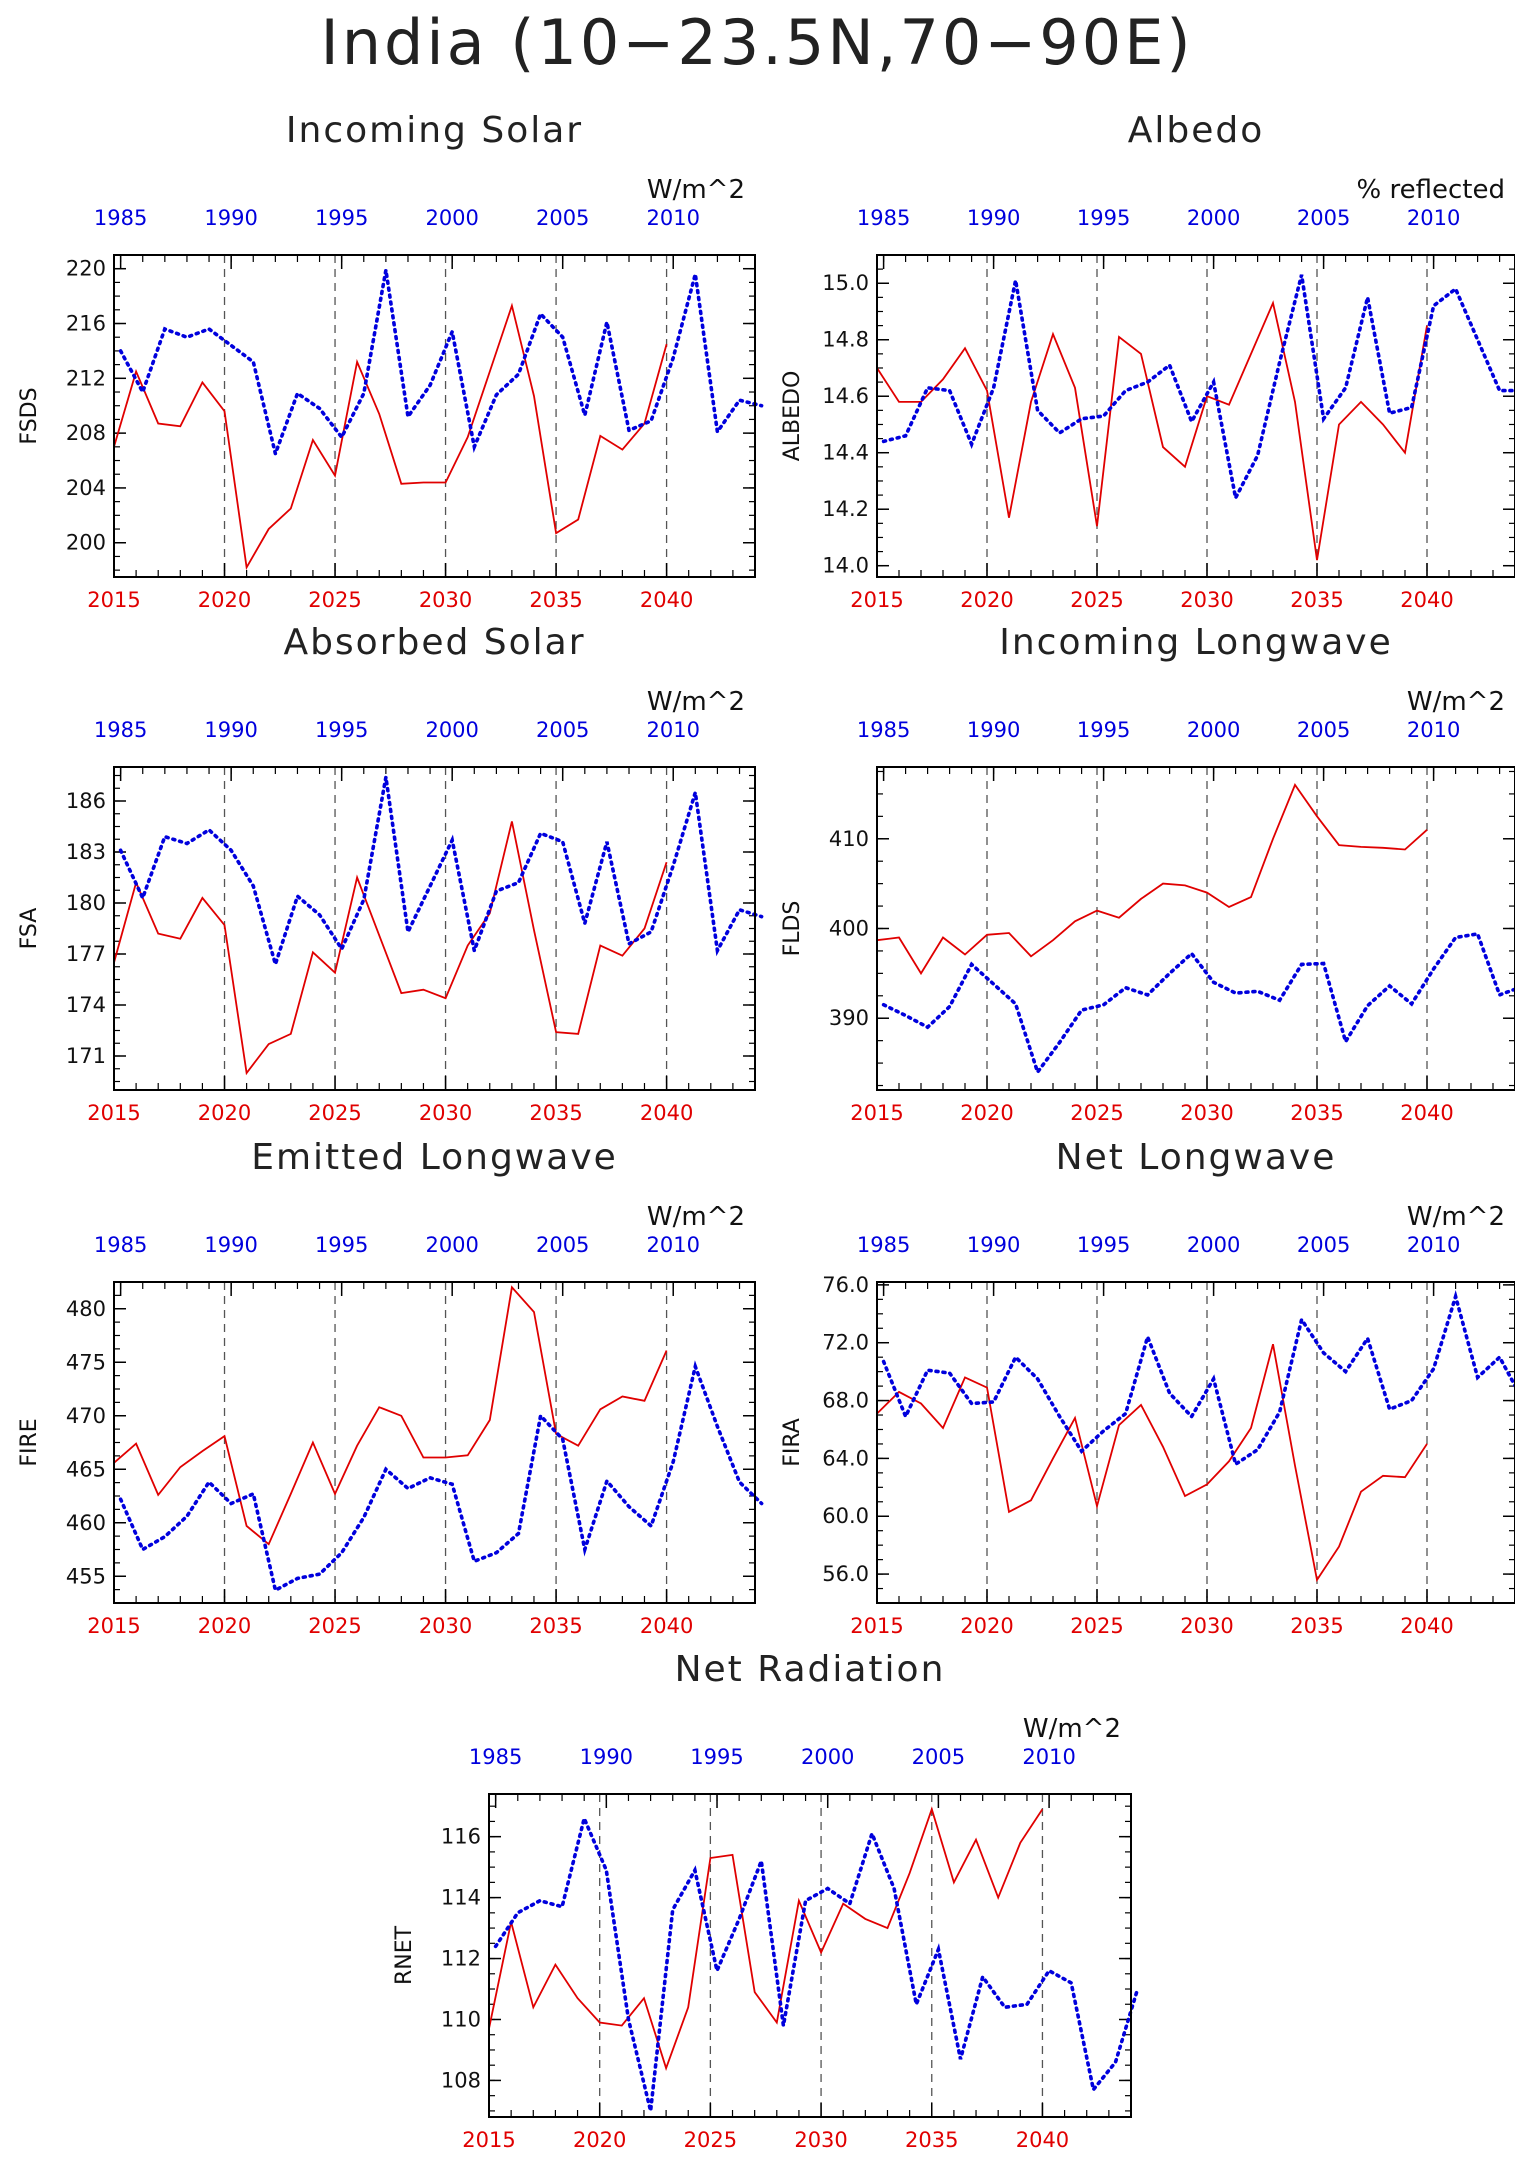 The image size is (1515, 2160). Describe the element at coordinates (756, 42) in the screenshot. I see `main-title: India (10−23.5N,70−90E)` at that location.